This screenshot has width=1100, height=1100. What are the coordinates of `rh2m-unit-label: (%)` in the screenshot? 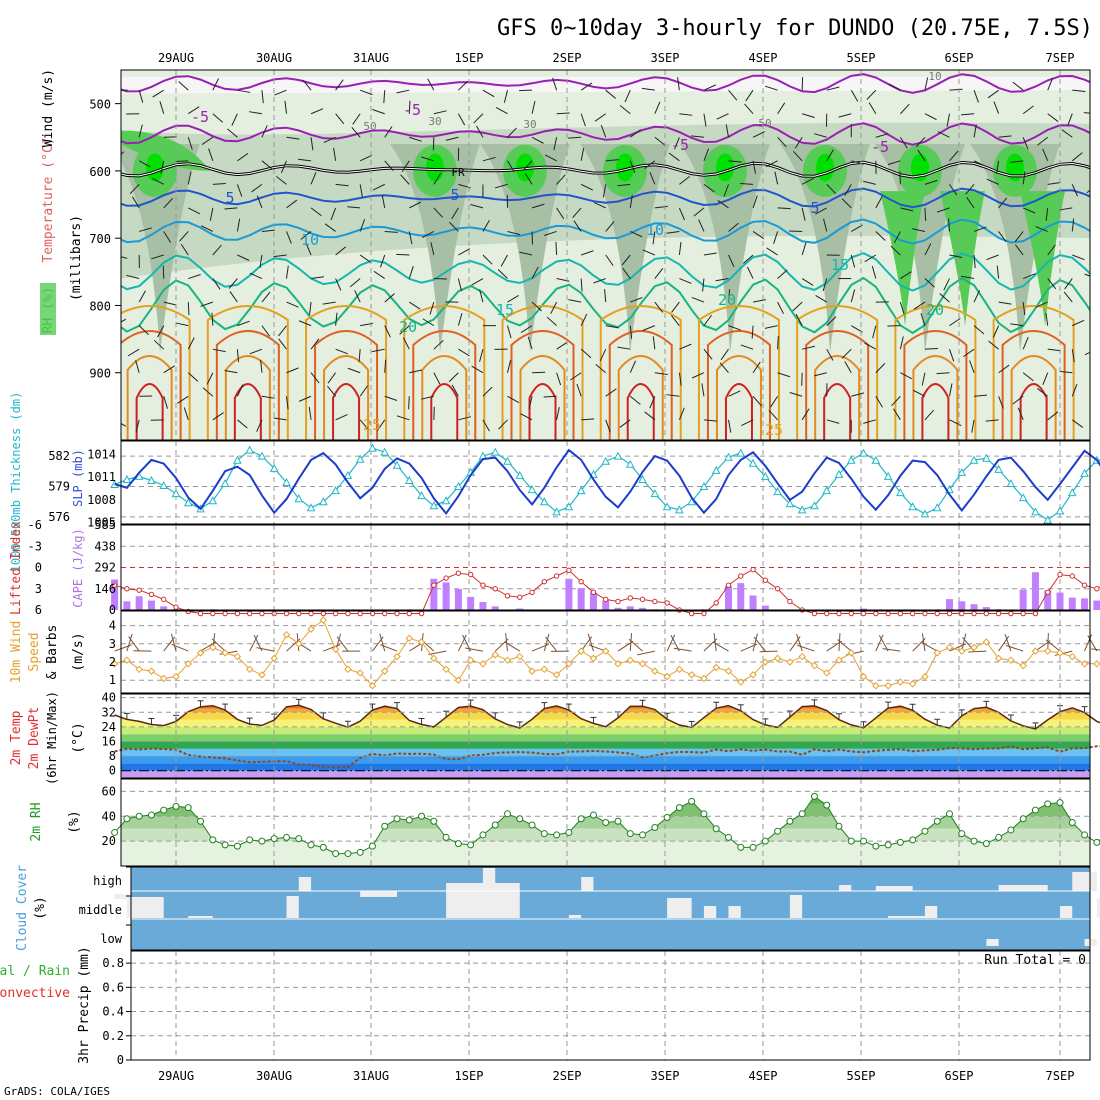 It's located at (74, 821).